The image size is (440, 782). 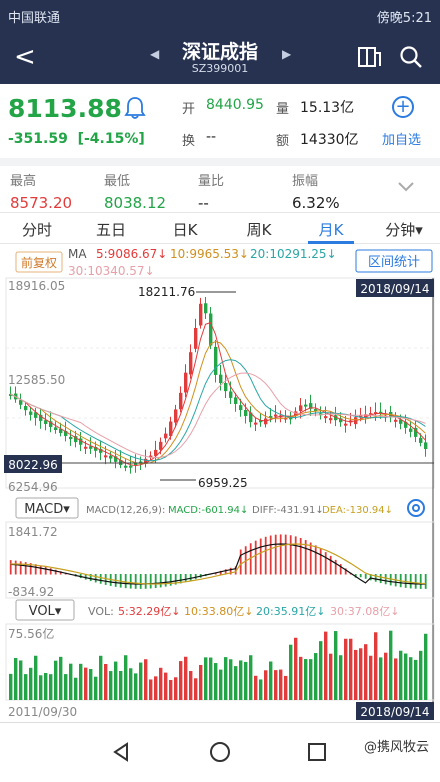 What do you see at coordinates (110, 230) in the screenshot?
I see `tab-five-day: 五日` at bounding box center [110, 230].